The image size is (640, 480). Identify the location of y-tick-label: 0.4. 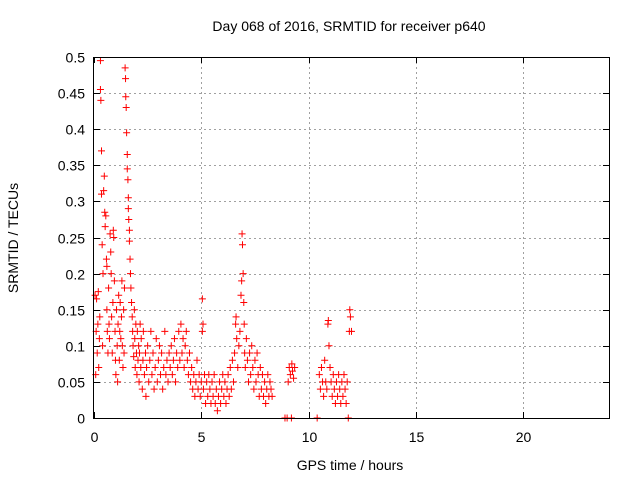
(76, 130).